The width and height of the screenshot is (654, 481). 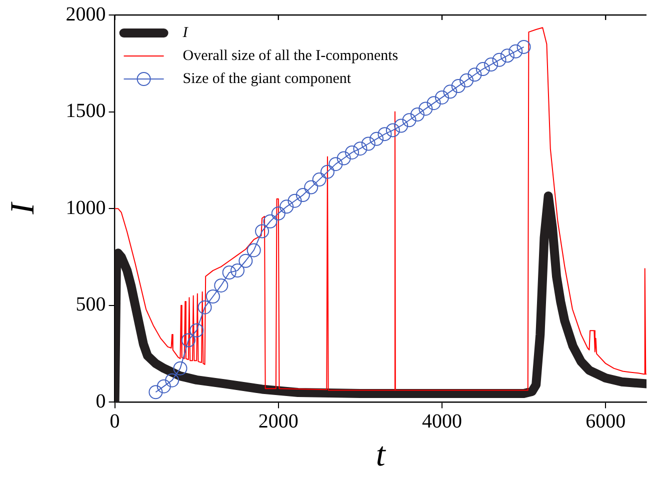 I want to click on y-tick-label: 1000, so click(x=86, y=207).